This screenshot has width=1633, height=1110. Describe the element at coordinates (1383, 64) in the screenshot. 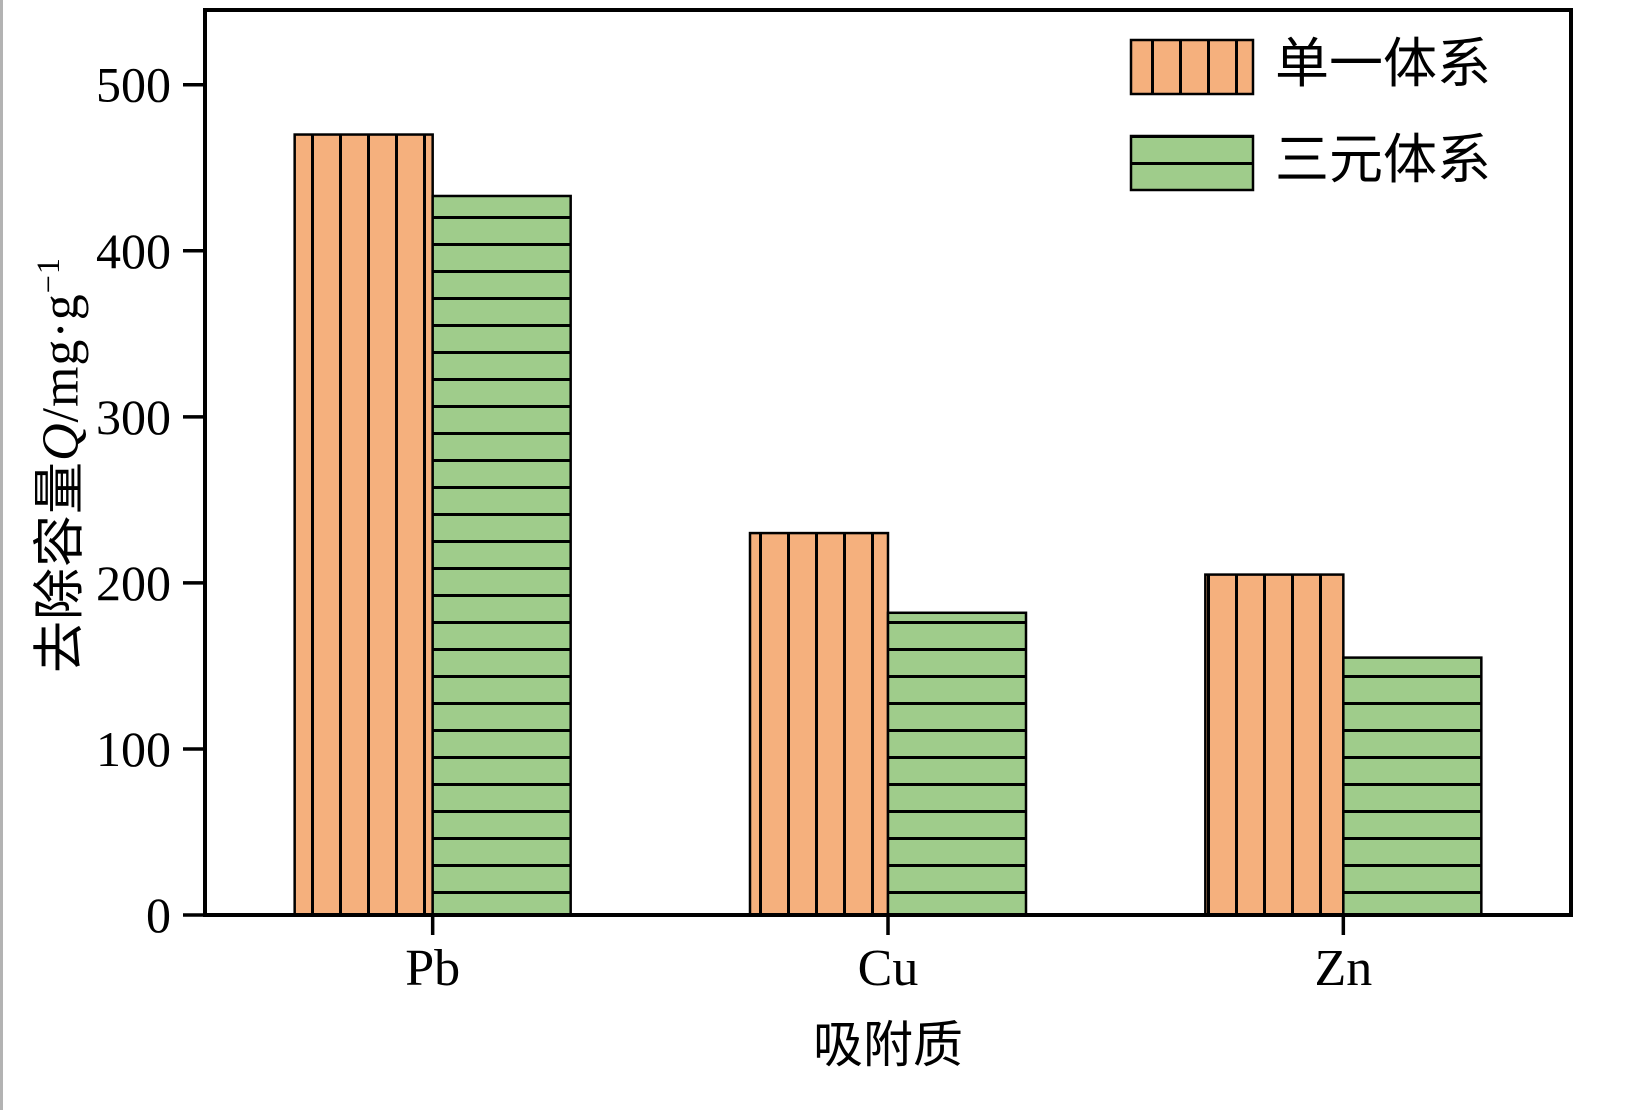

I see `legend-label-series1: 单一体系` at that location.